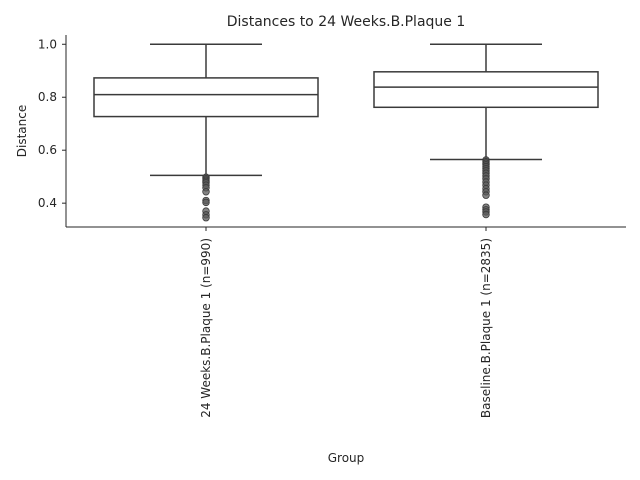 The image size is (640, 480). What do you see at coordinates (47, 44) in the screenshot?
I see `y-tick-label: 1.0` at bounding box center [47, 44].